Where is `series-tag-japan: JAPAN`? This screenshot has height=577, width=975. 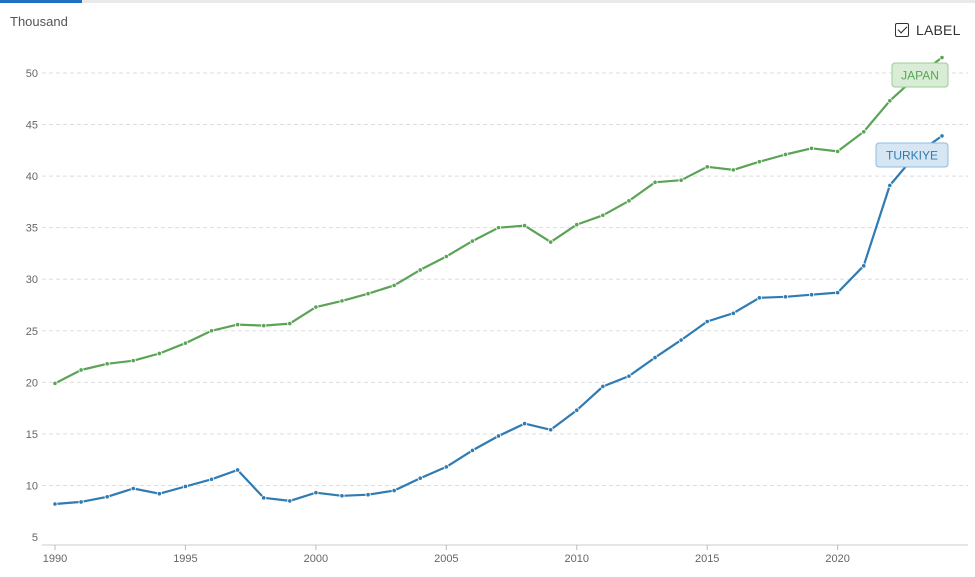 series-tag-japan: JAPAN is located at coordinates (920, 75).